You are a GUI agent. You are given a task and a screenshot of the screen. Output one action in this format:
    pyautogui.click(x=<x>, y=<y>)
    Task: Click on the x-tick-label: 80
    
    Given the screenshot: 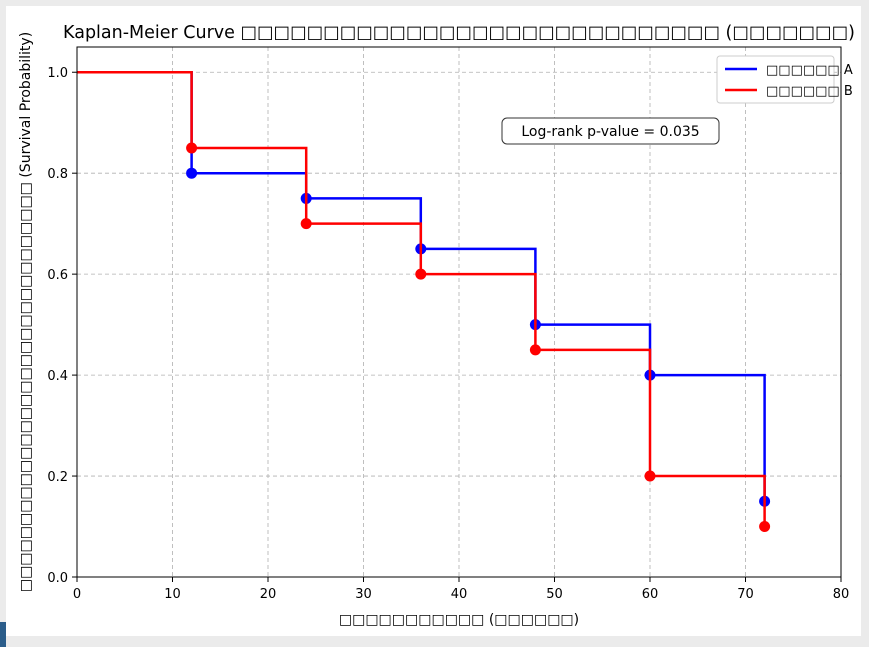 What is the action you would take?
    pyautogui.click(x=841, y=594)
    